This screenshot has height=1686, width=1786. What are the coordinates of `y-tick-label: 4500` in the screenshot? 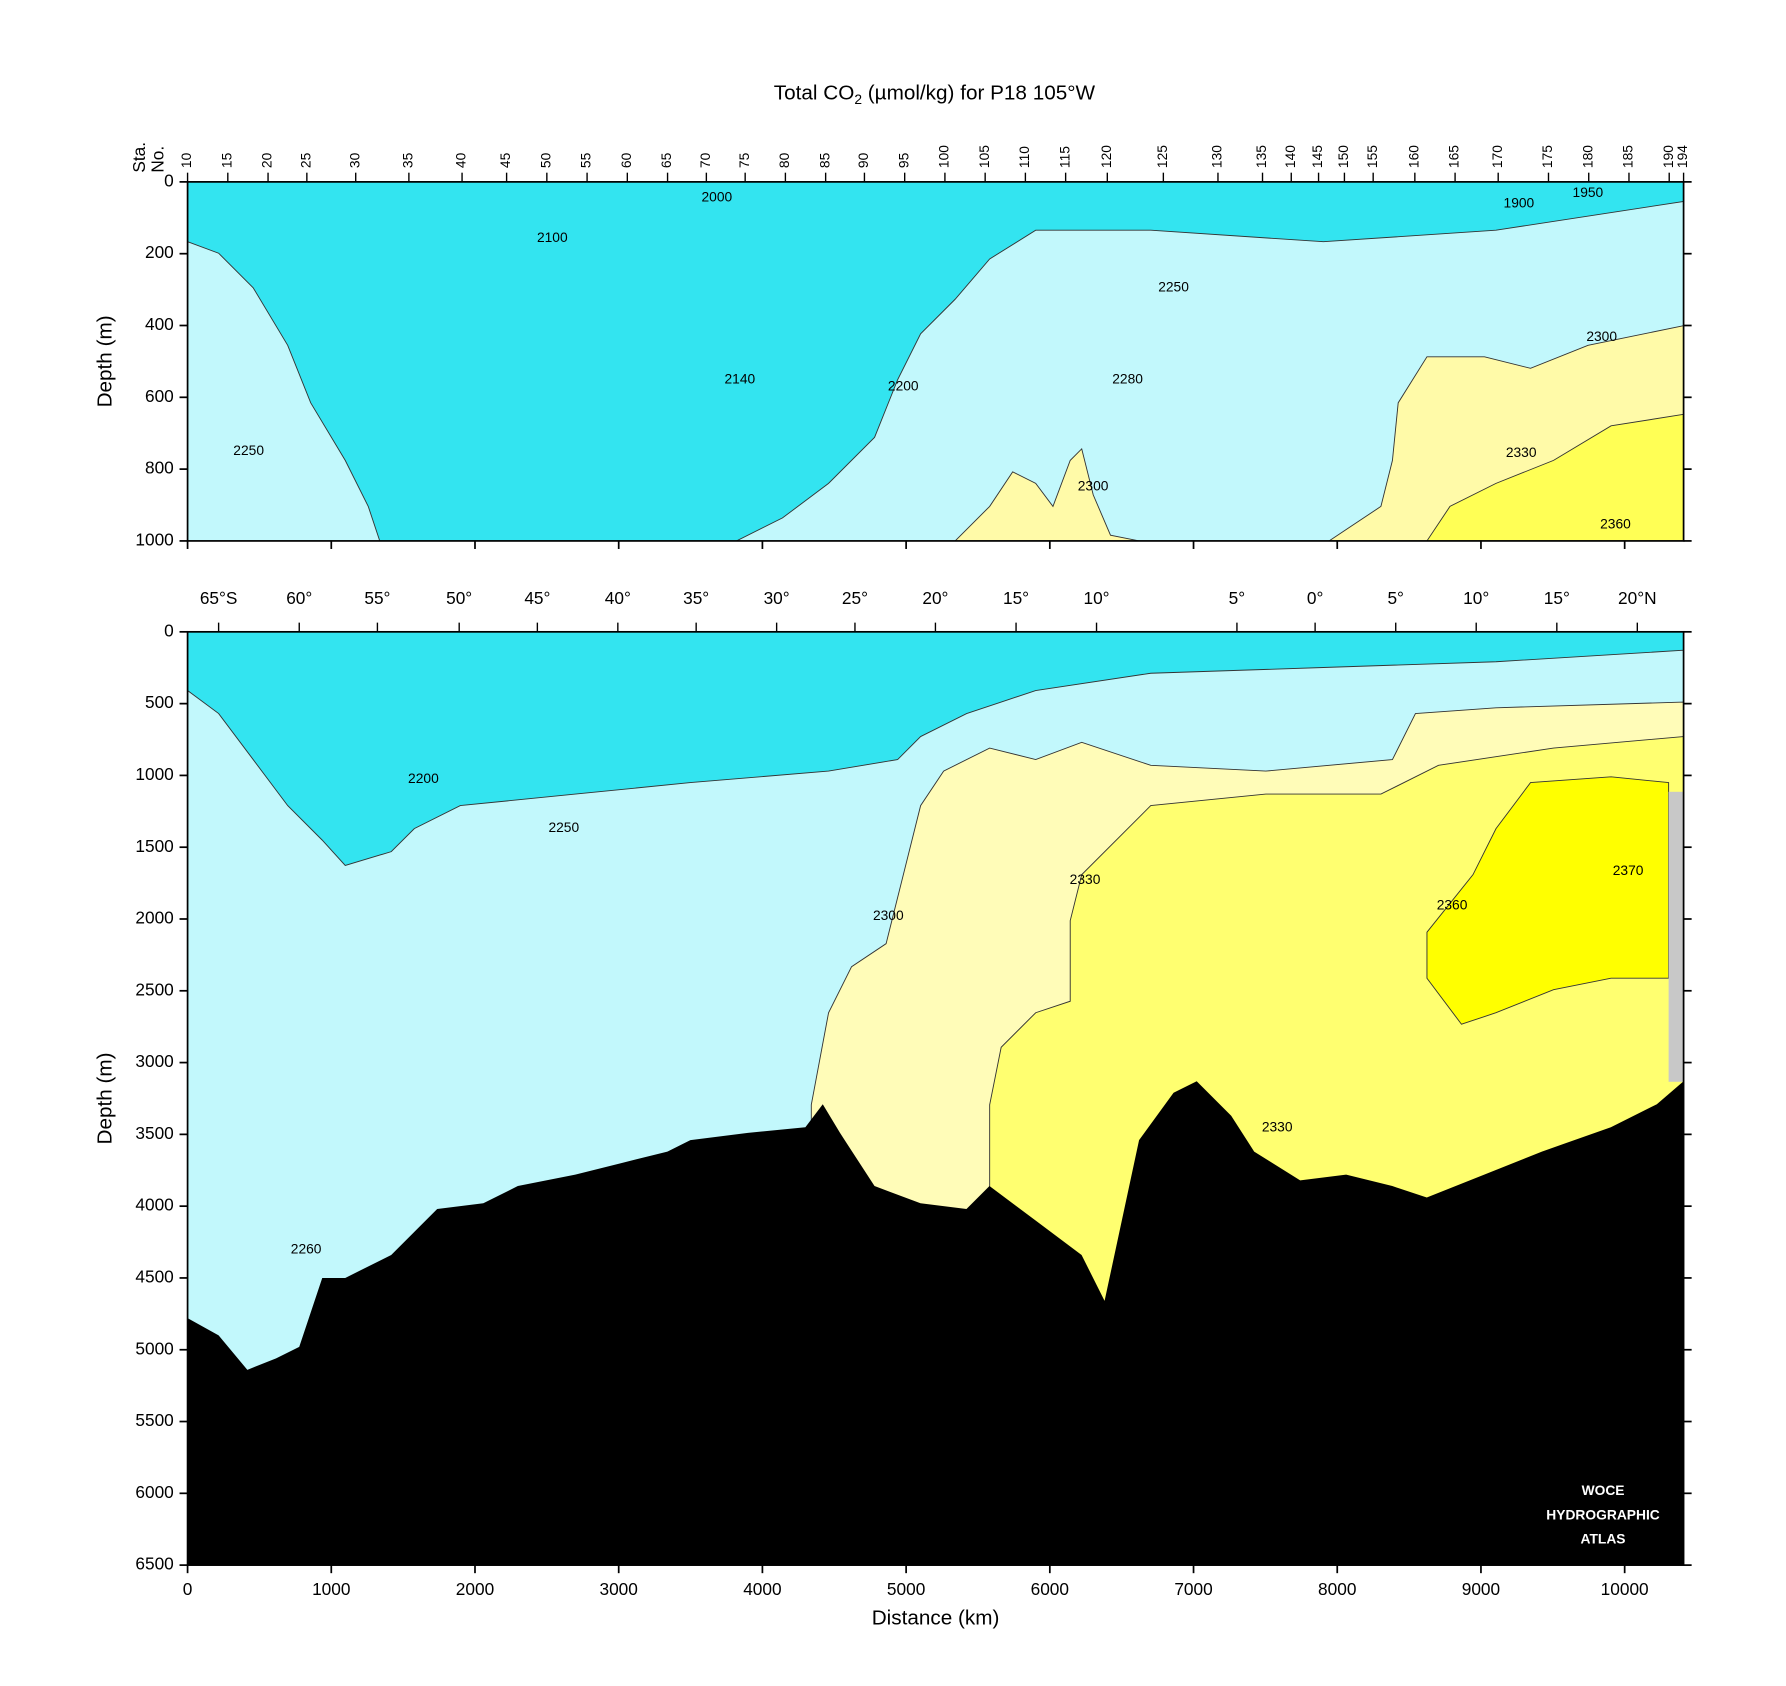 It's located at (154, 1277).